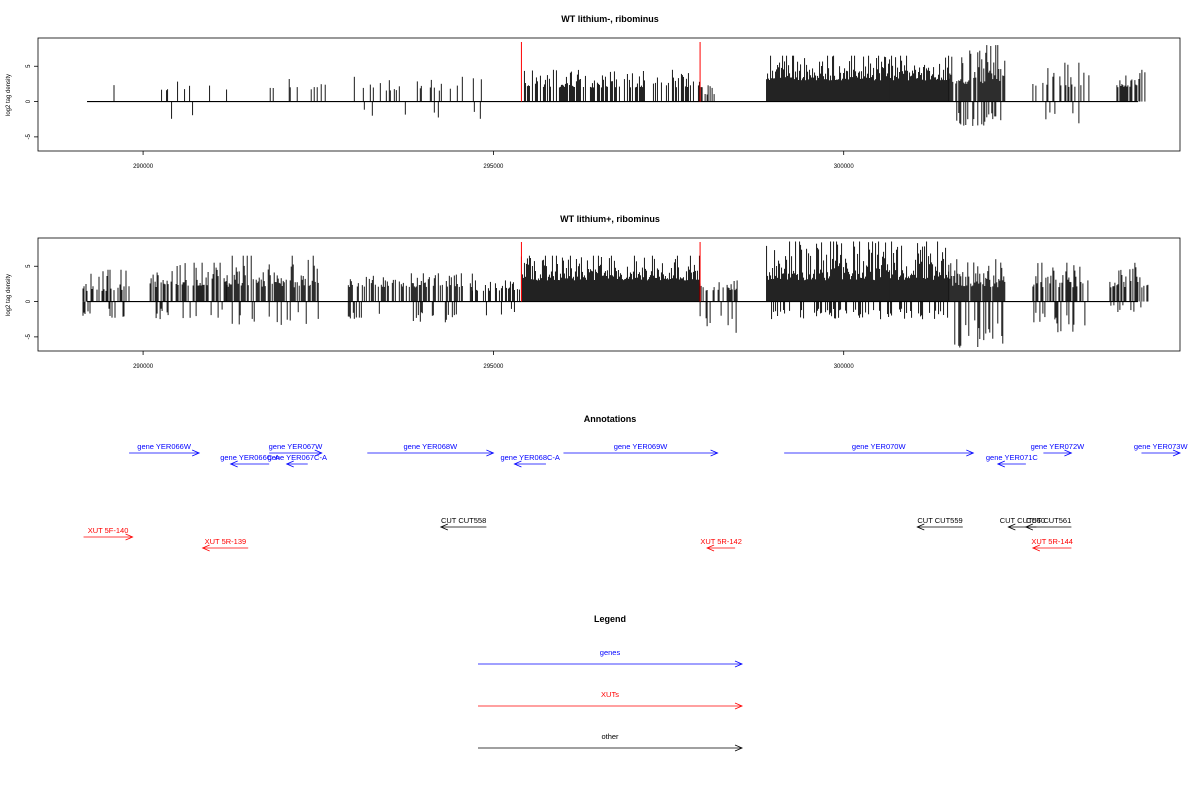 Image resolution: width=1200 pixels, height=800 pixels. I want to click on feature-label: XUT 5R-139, so click(226, 541).